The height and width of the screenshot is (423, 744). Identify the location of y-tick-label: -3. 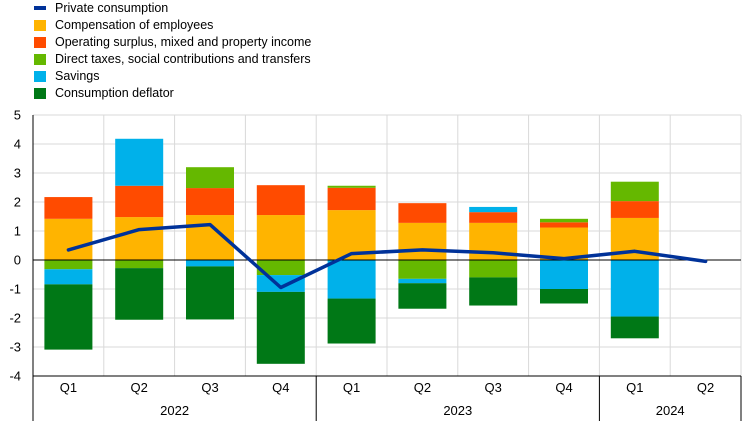
(15, 347).